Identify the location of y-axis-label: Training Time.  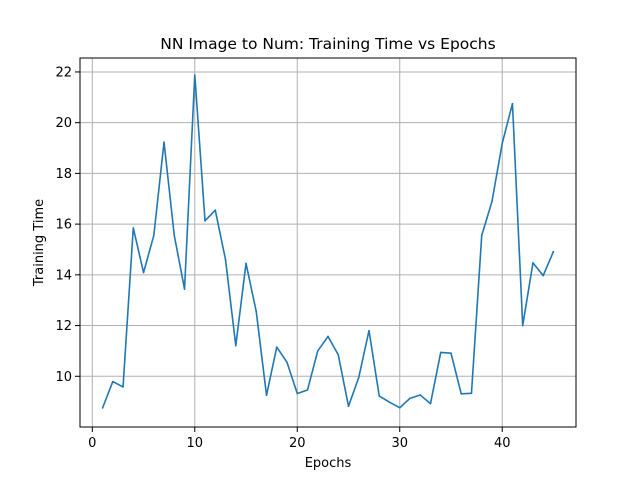
(39, 243).